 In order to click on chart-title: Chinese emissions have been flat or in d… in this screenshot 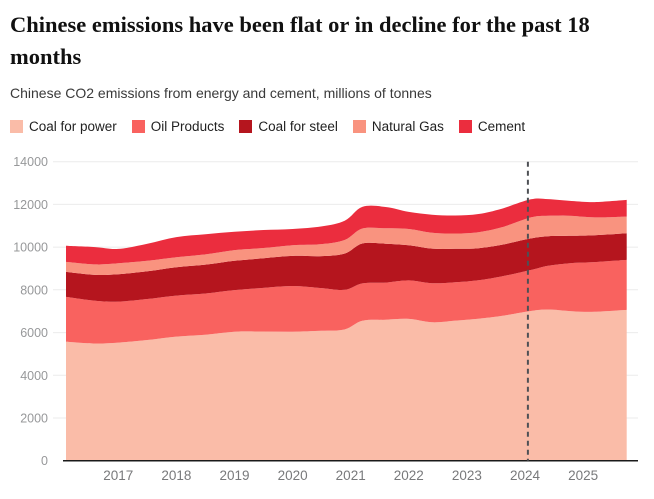, I will do `click(300, 40)`.